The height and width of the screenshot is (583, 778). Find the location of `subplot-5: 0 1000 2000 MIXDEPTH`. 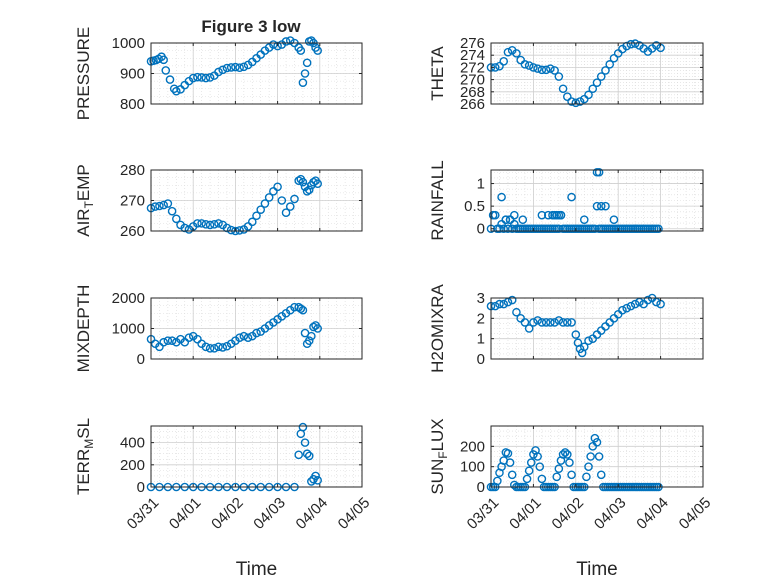

subplot-5: 0 1000 2000 MIXDEPTH is located at coordinates (218, 329).